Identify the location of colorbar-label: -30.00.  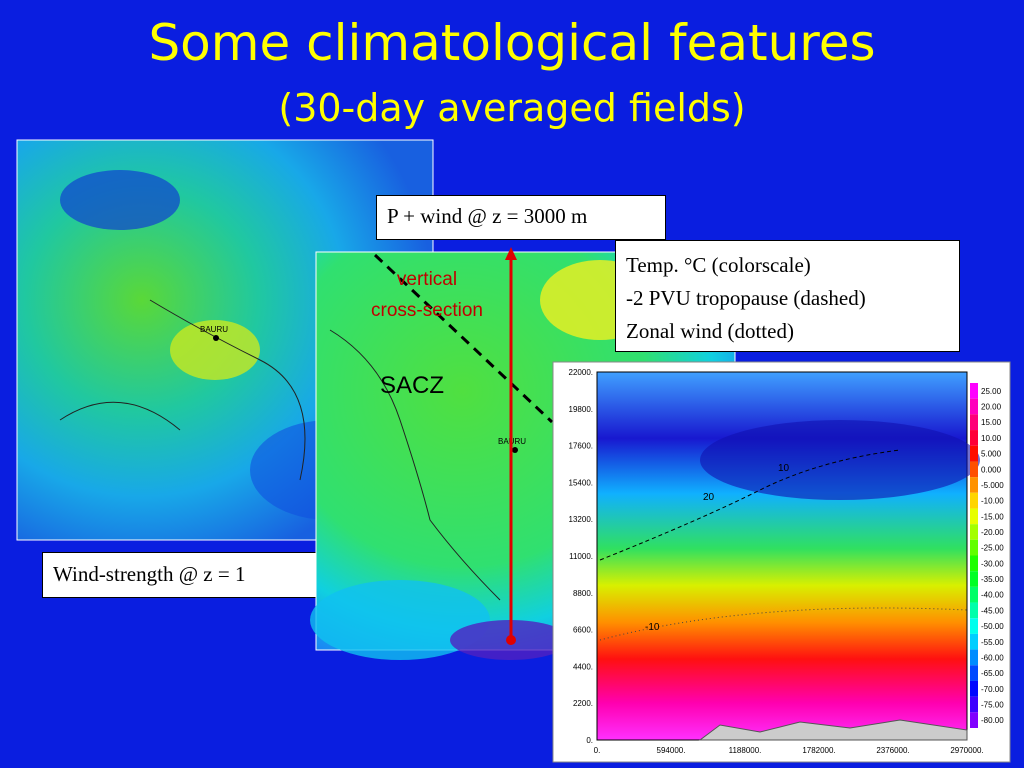
(992, 563).